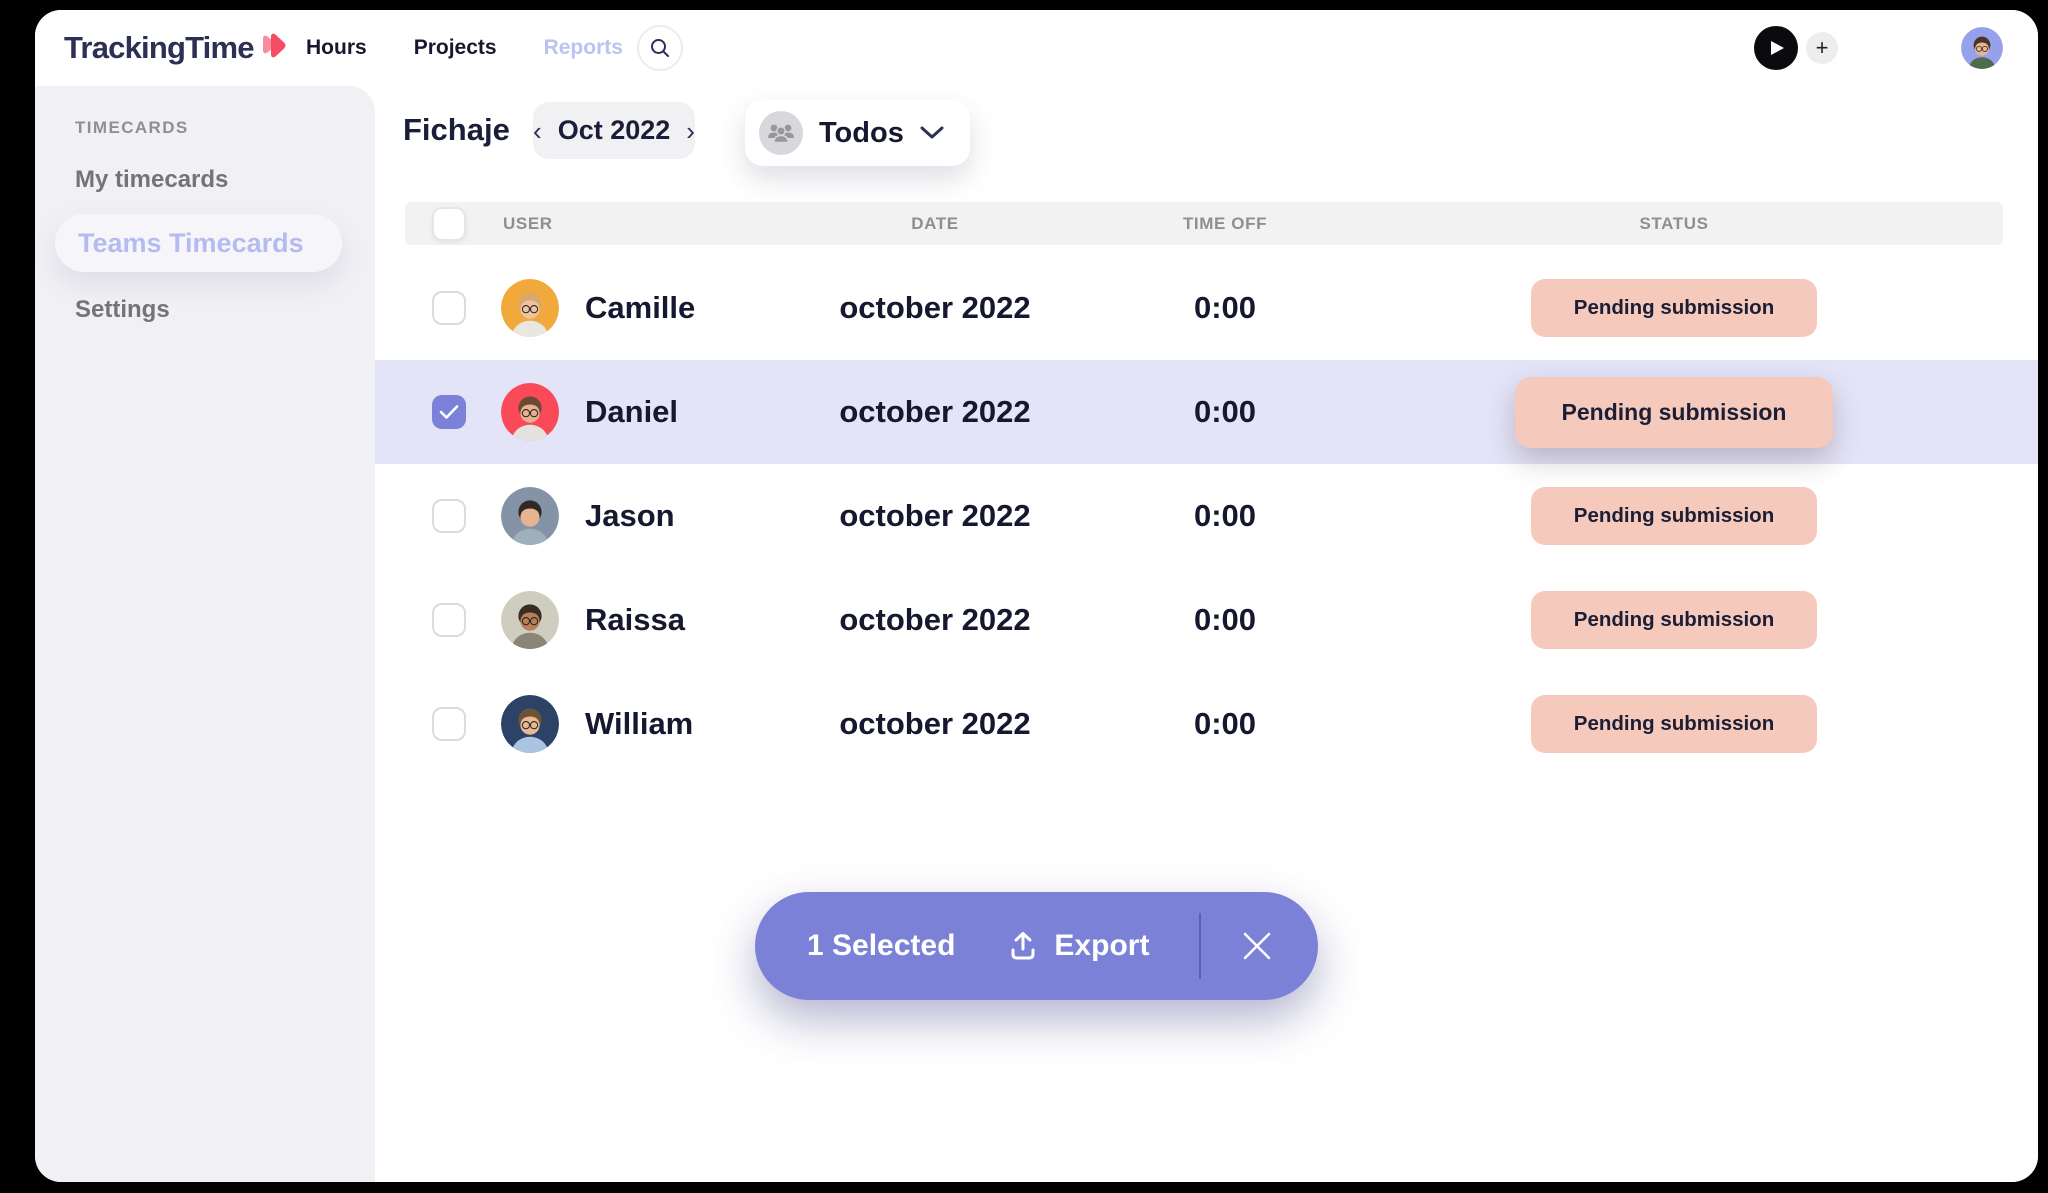 This screenshot has height=1193, width=2048. What do you see at coordinates (1036, 48) in the screenshot?
I see `top-navigation-bar: TrackingTime Hours Projects Reports` at bounding box center [1036, 48].